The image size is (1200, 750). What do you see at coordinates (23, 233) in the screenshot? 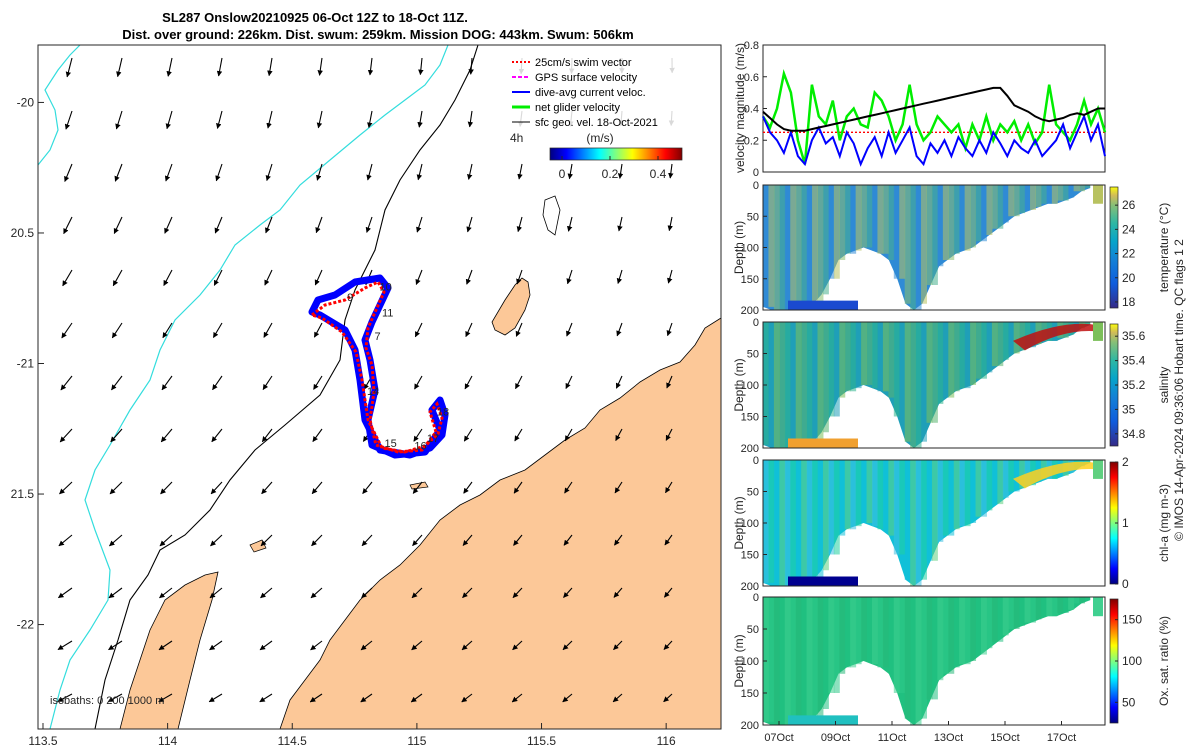
I see `map-ytick-label: 20.5` at bounding box center [23, 233].